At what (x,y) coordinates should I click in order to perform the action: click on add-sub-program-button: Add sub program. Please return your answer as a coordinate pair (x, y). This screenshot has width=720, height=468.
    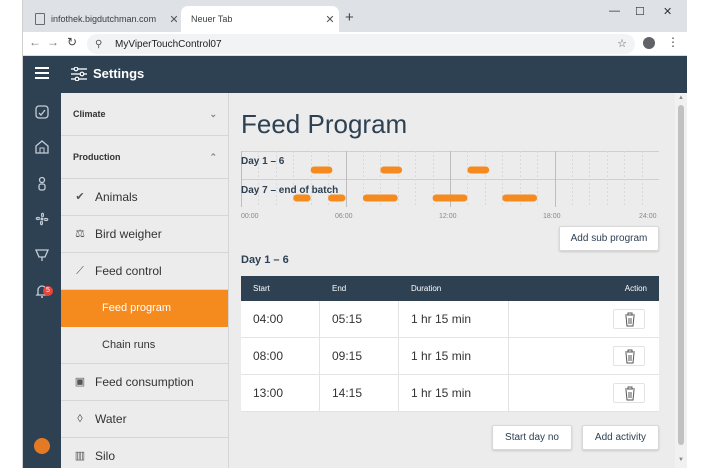
    Looking at the image, I should click on (609, 238).